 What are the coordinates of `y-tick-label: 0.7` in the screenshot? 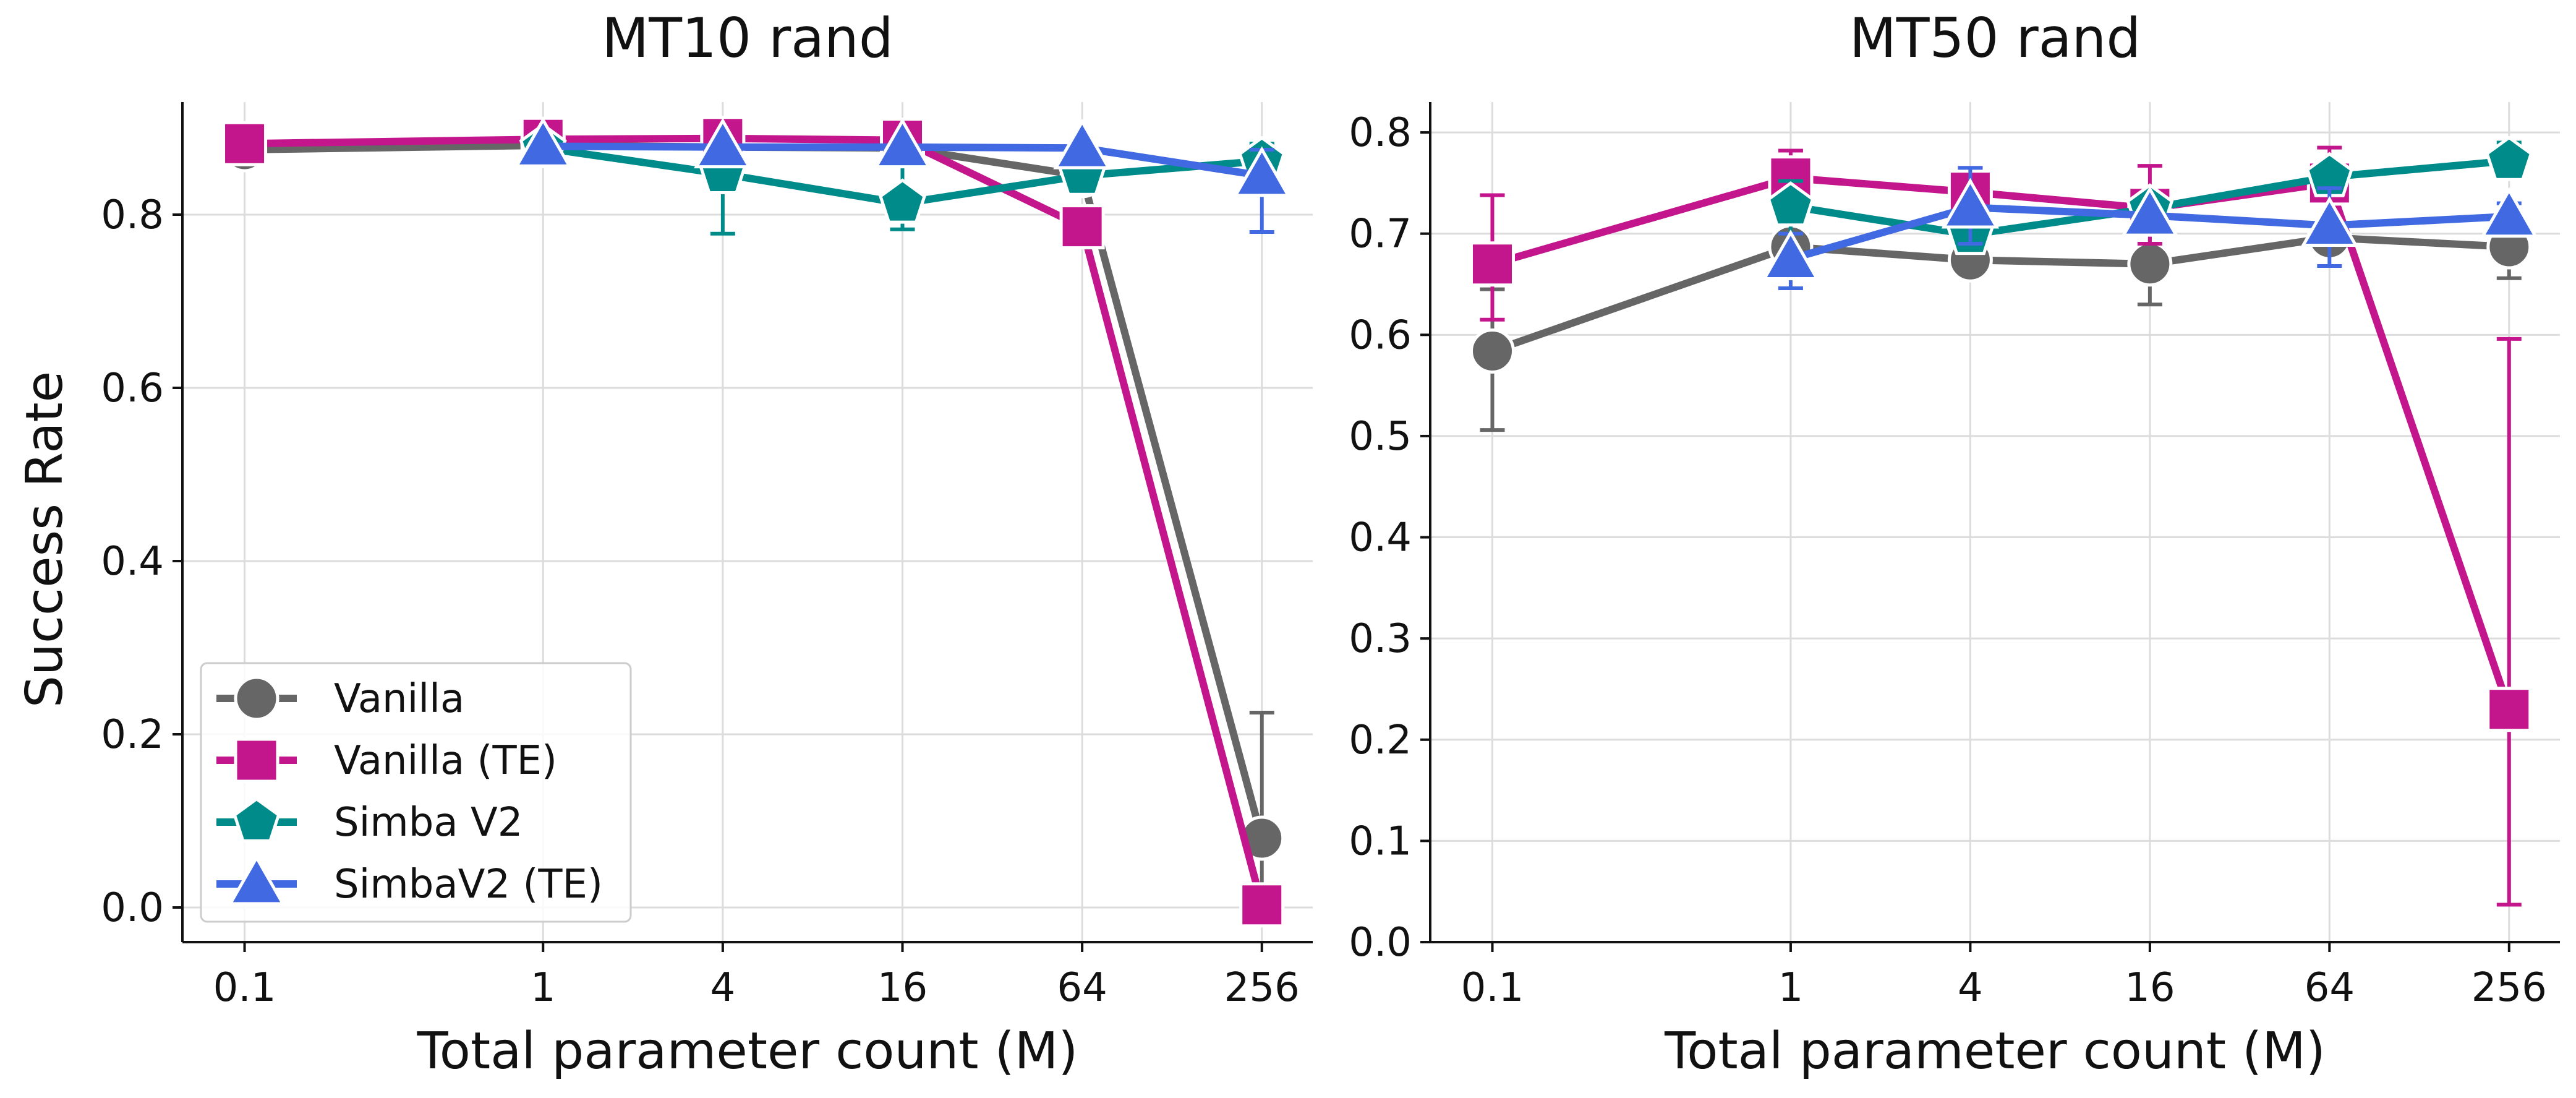 It's located at (1380, 234).